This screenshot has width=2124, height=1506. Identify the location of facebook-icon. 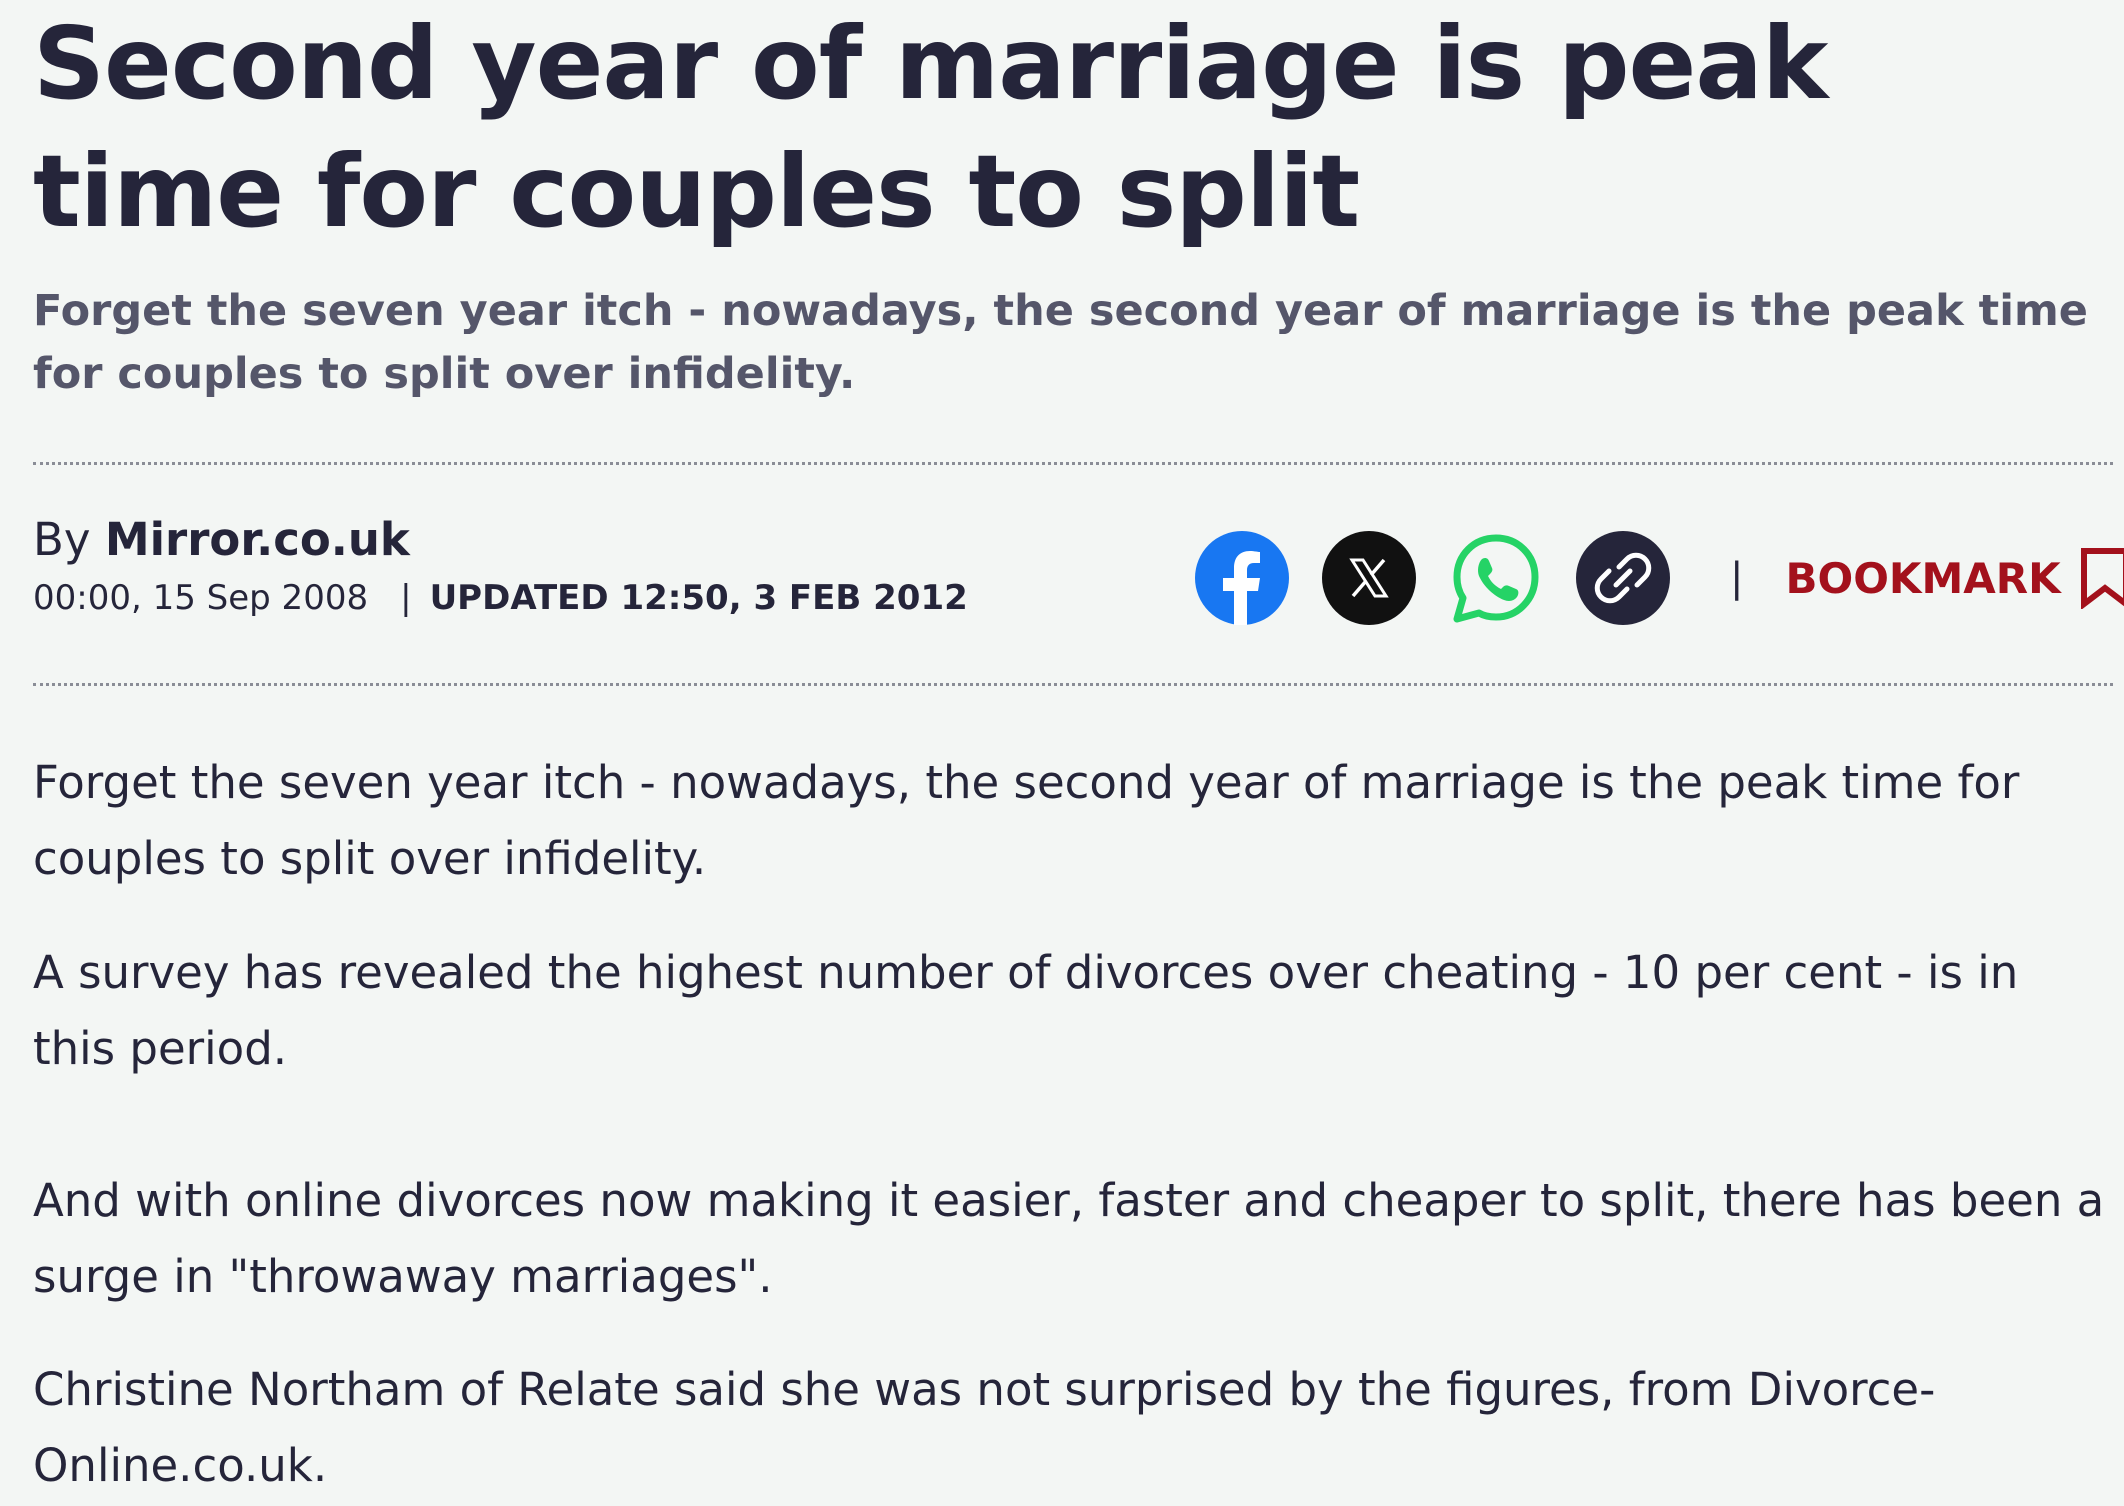
(1241, 588).